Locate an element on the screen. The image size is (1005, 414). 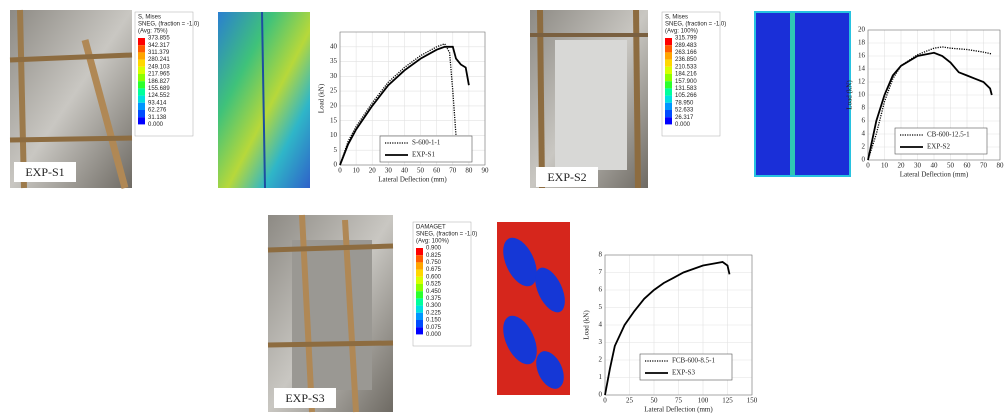
legend-value: 217.965 is located at coordinates (159, 75).